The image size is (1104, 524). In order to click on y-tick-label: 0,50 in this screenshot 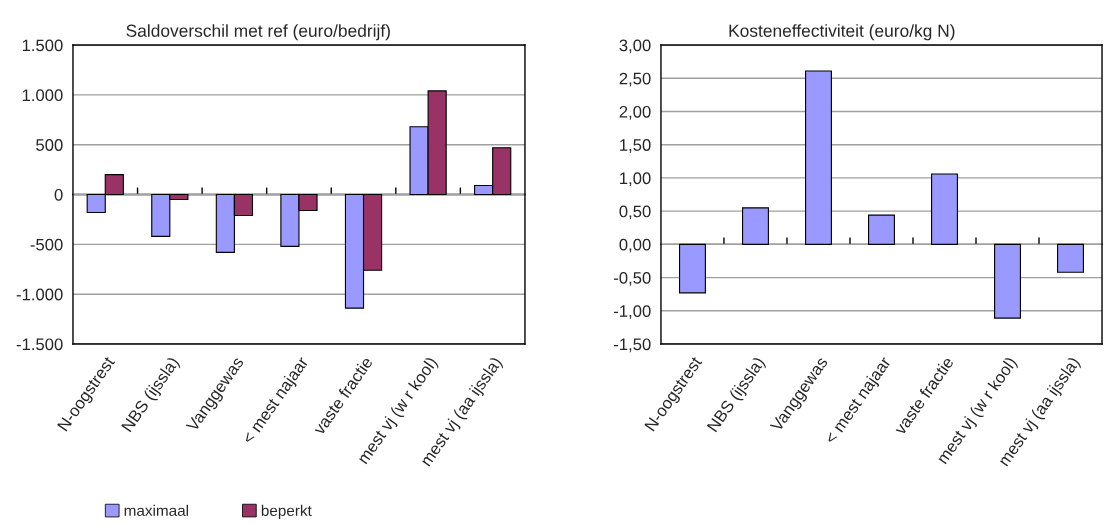, I will do `click(635, 212)`.